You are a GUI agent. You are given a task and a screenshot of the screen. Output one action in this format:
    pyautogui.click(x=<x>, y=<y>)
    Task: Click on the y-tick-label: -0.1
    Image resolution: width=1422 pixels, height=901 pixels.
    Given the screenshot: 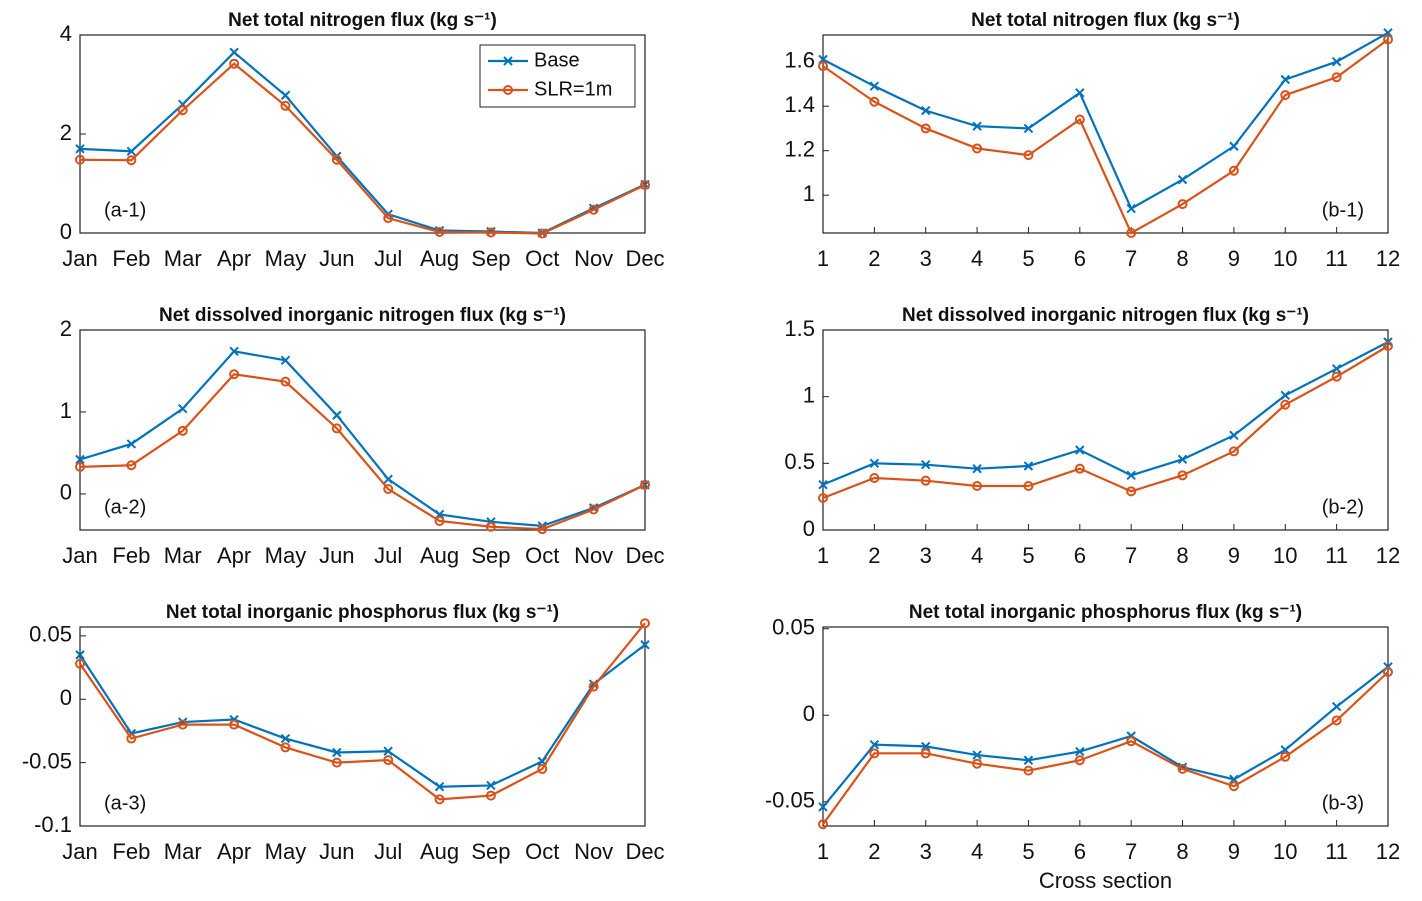 What is the action you would take?
    pyautogui.click(x=53, y=824)
    